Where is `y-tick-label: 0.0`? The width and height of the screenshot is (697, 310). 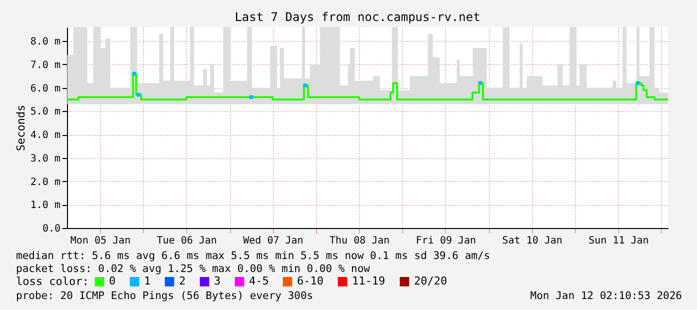 y-tick-label: 0.0 is located at coordinates (51, 229).